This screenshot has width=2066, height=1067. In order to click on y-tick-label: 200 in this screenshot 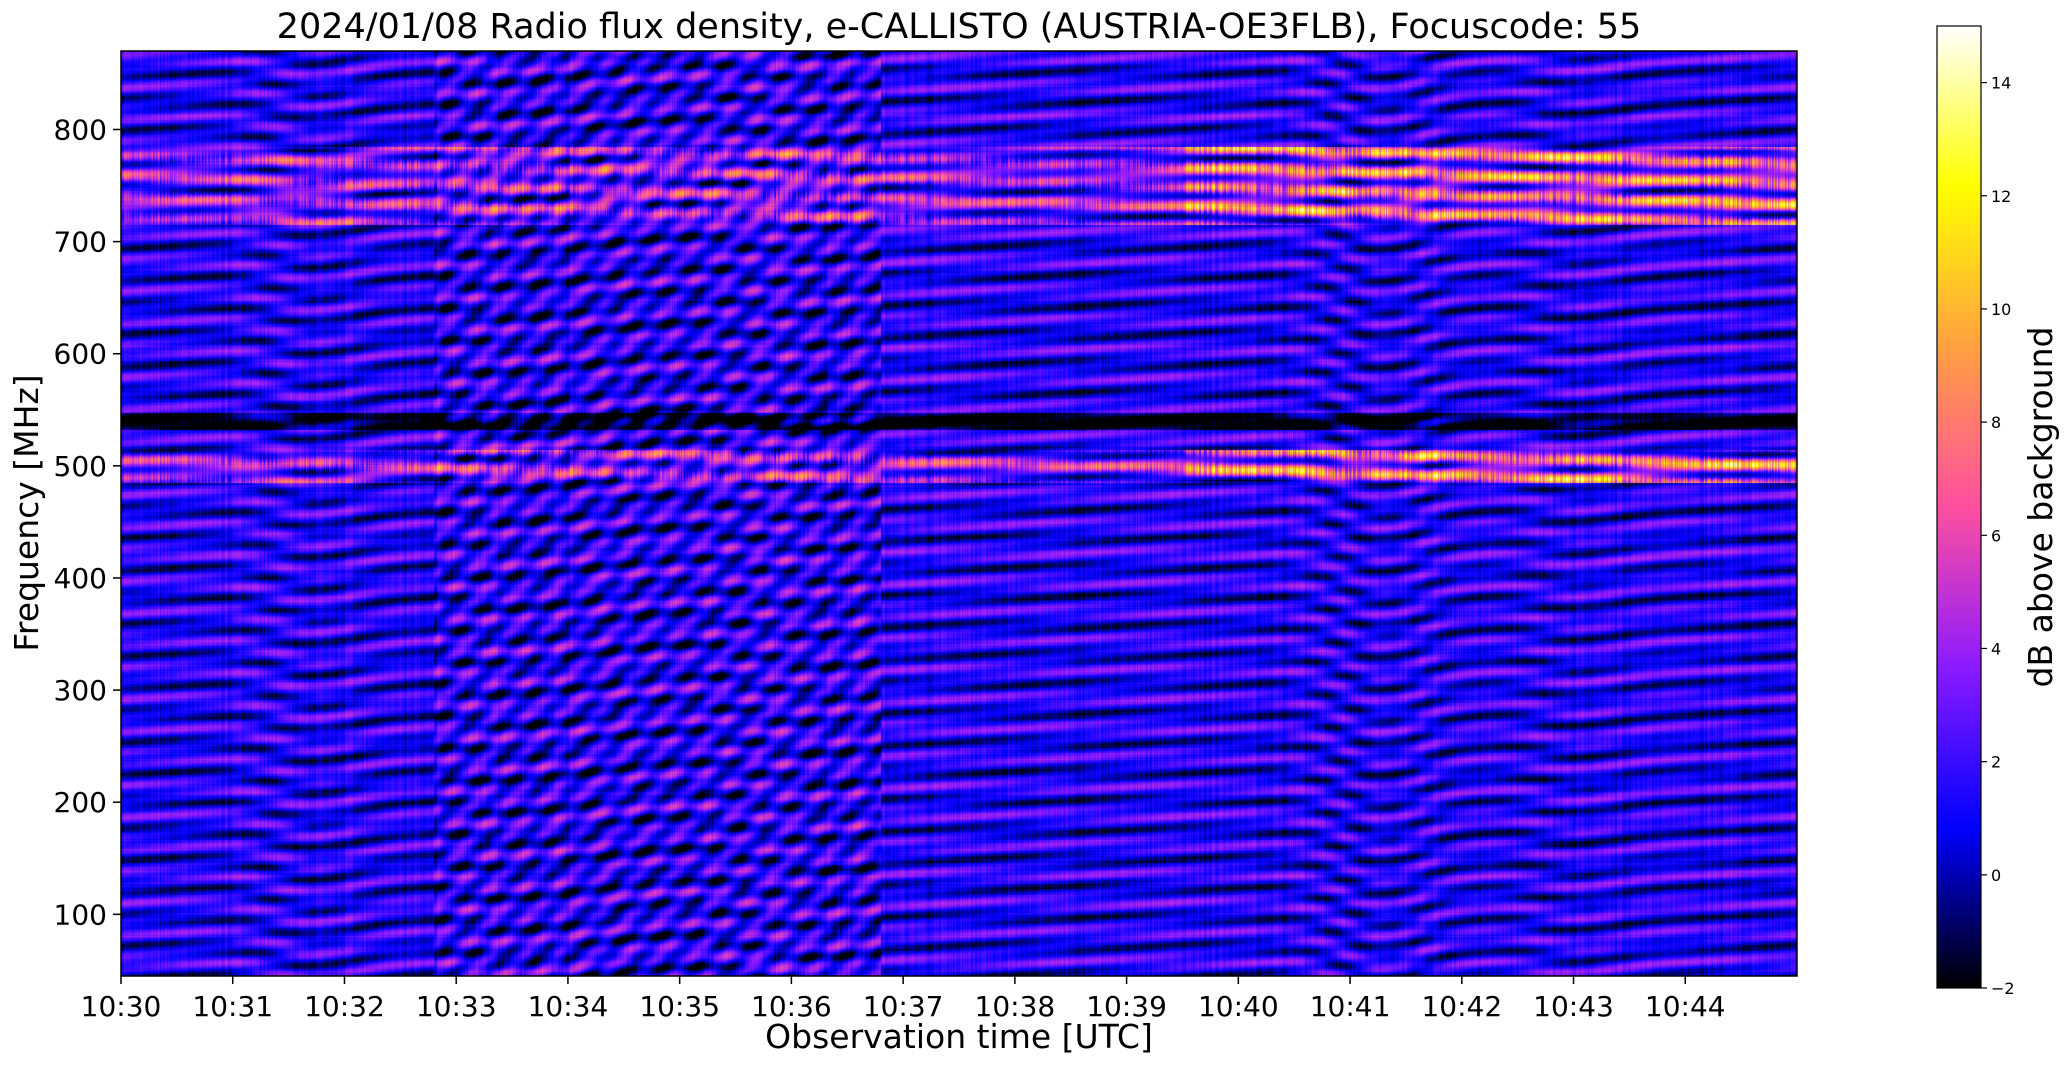, I will do `click(80, 802)`.